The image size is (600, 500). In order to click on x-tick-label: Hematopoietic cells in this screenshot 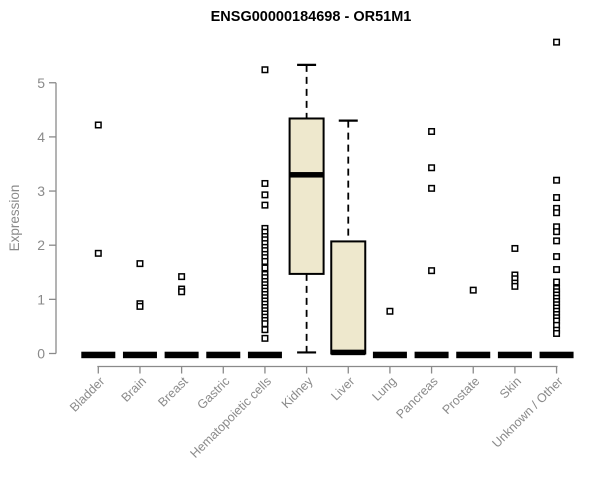, I will do `click(231, 417)`.